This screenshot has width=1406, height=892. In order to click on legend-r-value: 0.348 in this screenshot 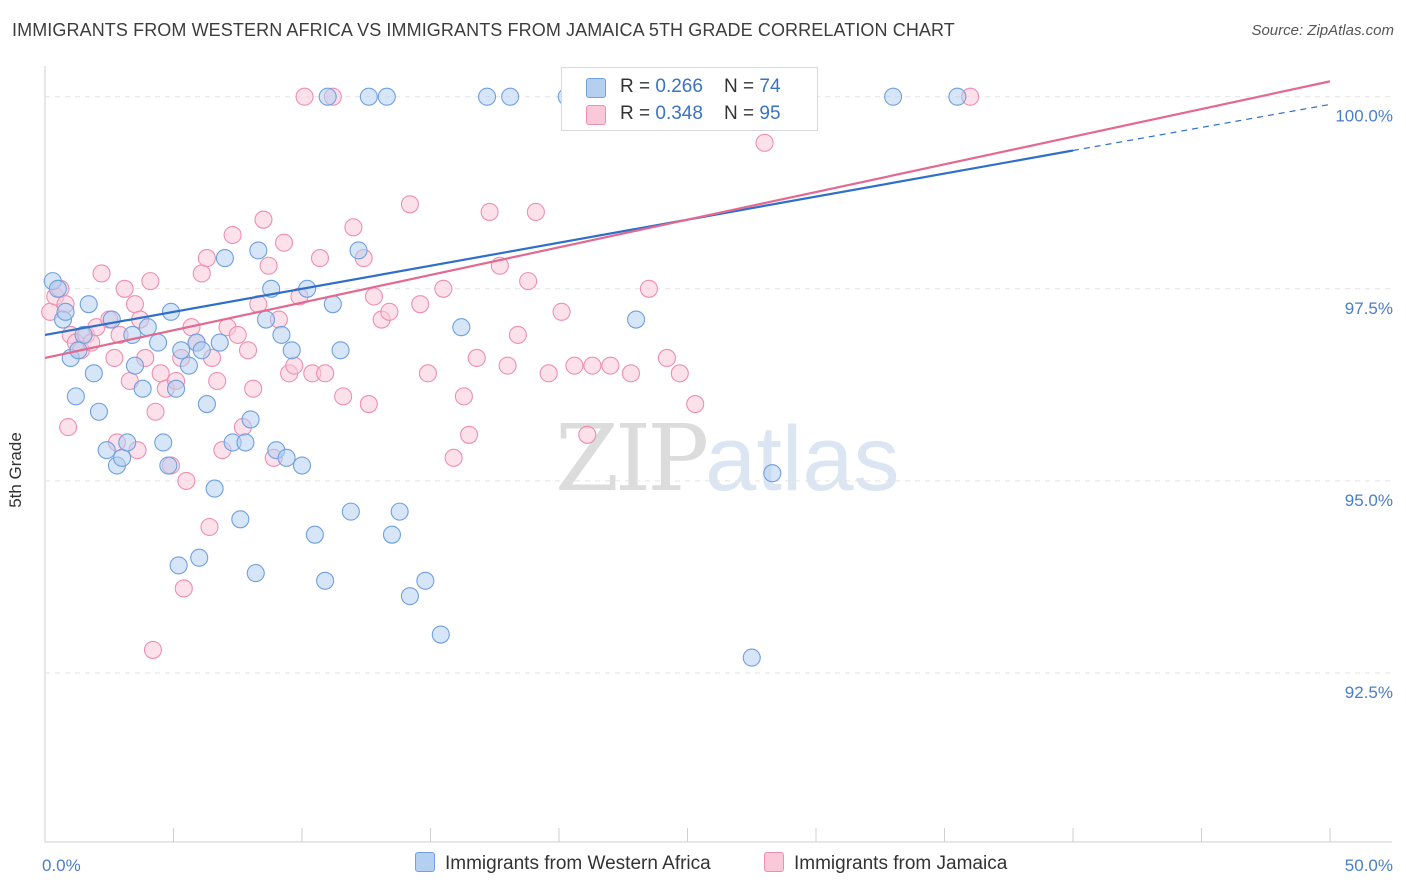, I will do `click(679, 113)`.